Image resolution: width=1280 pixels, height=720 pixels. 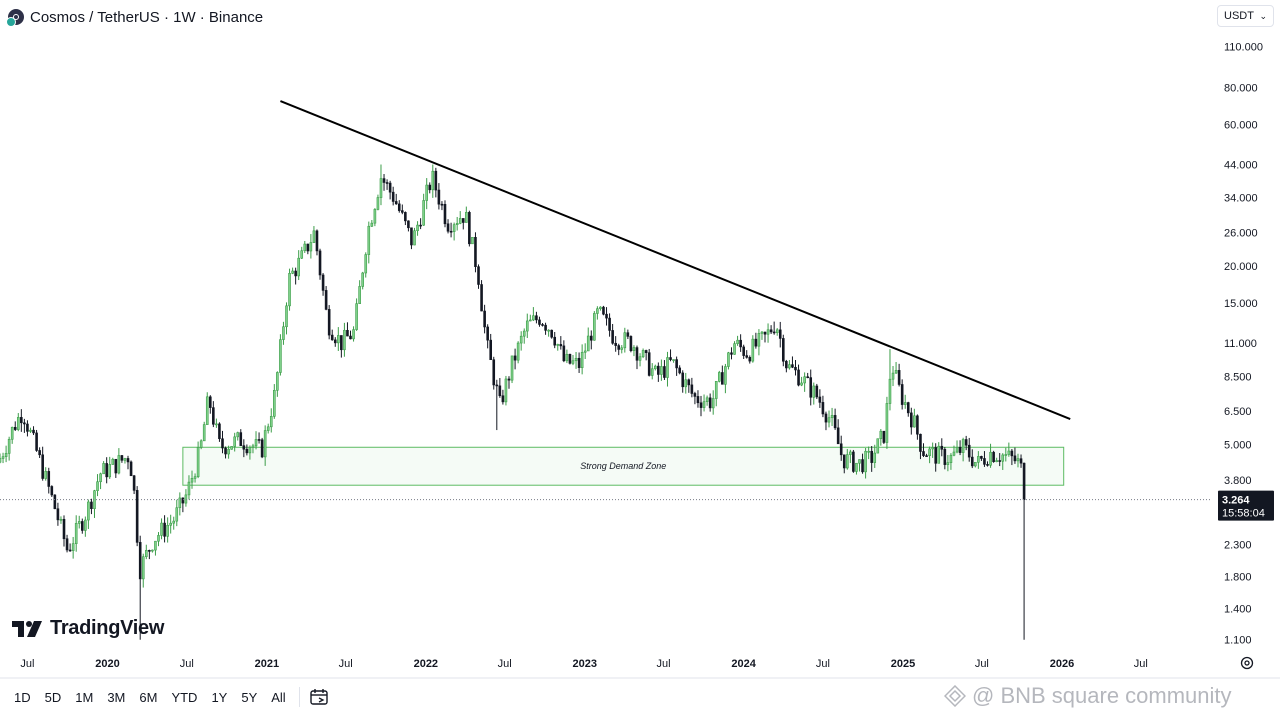 What do you see at coordinates (53, 697) in the screenshot?
I see `timeframe-5d: 5D` at bounding box center [53, 697].